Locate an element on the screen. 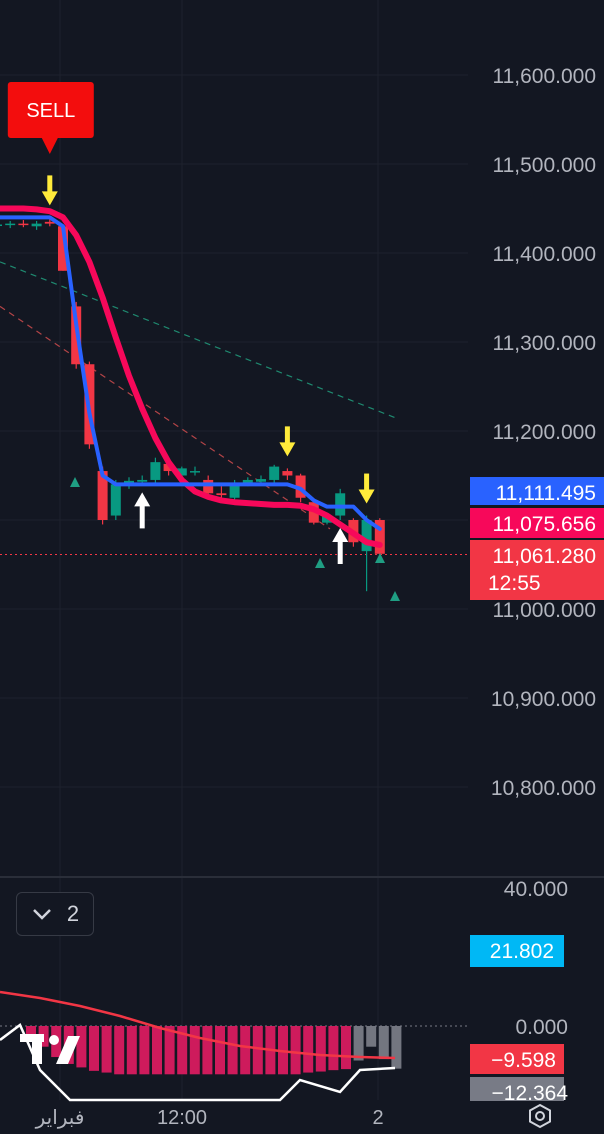 This screenshot has width=604, height=1134. trend-line-green is located at coordinates (198, 340).